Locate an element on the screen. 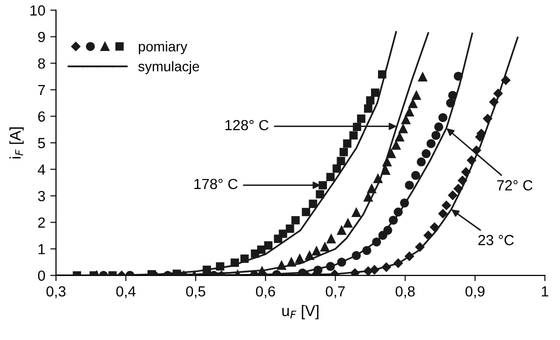 This screenshot has width=560, height=340. x-tick-label: 0,4 is located at coordinates (126, 292).